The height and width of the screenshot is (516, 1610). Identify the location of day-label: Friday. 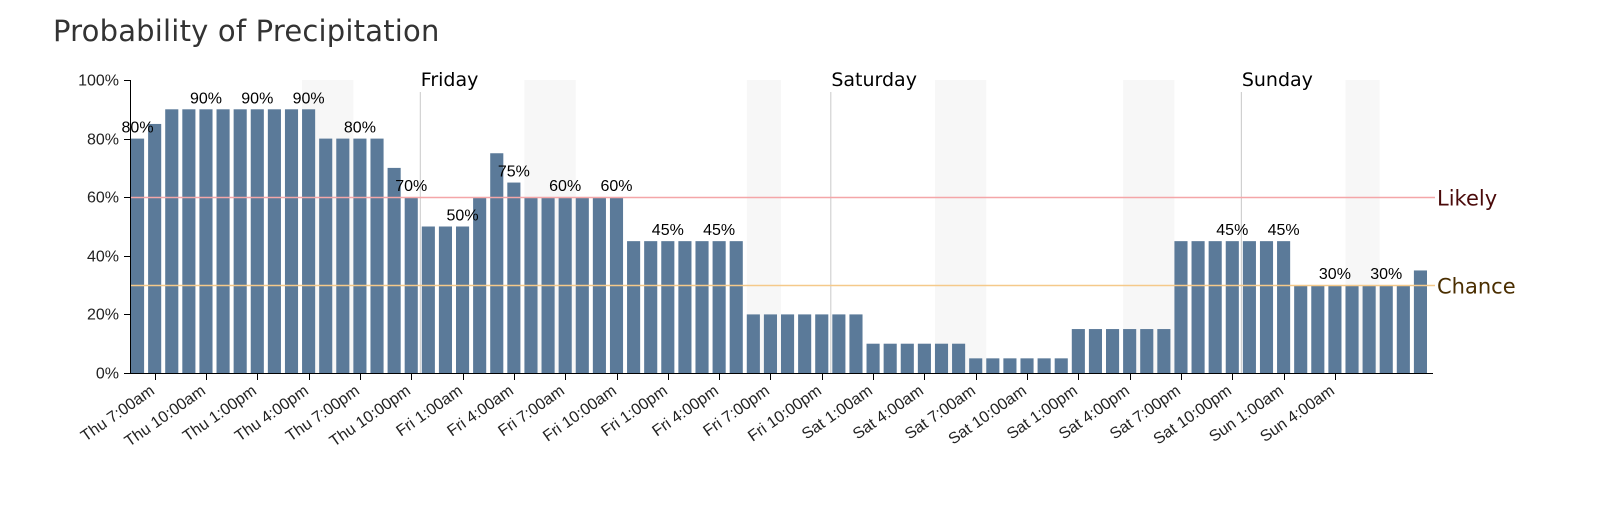
(450, 80).